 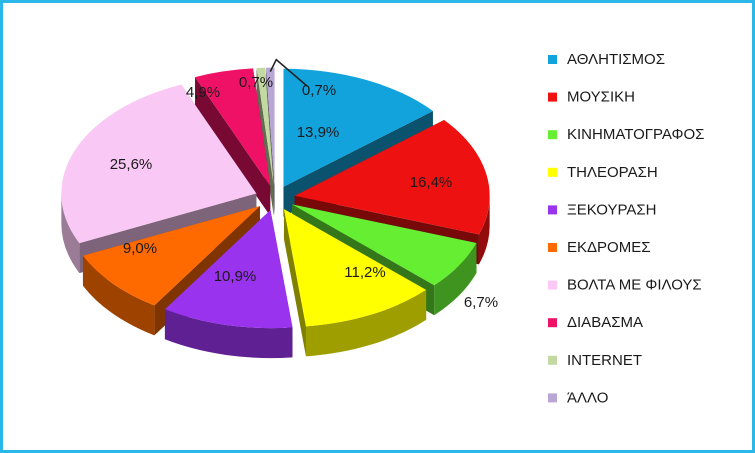 What do you see at coordinates (587, 397) in the screenshot?
I see `legend-label-9: ΆΛΛΟ` at bounding box center [587, 397].